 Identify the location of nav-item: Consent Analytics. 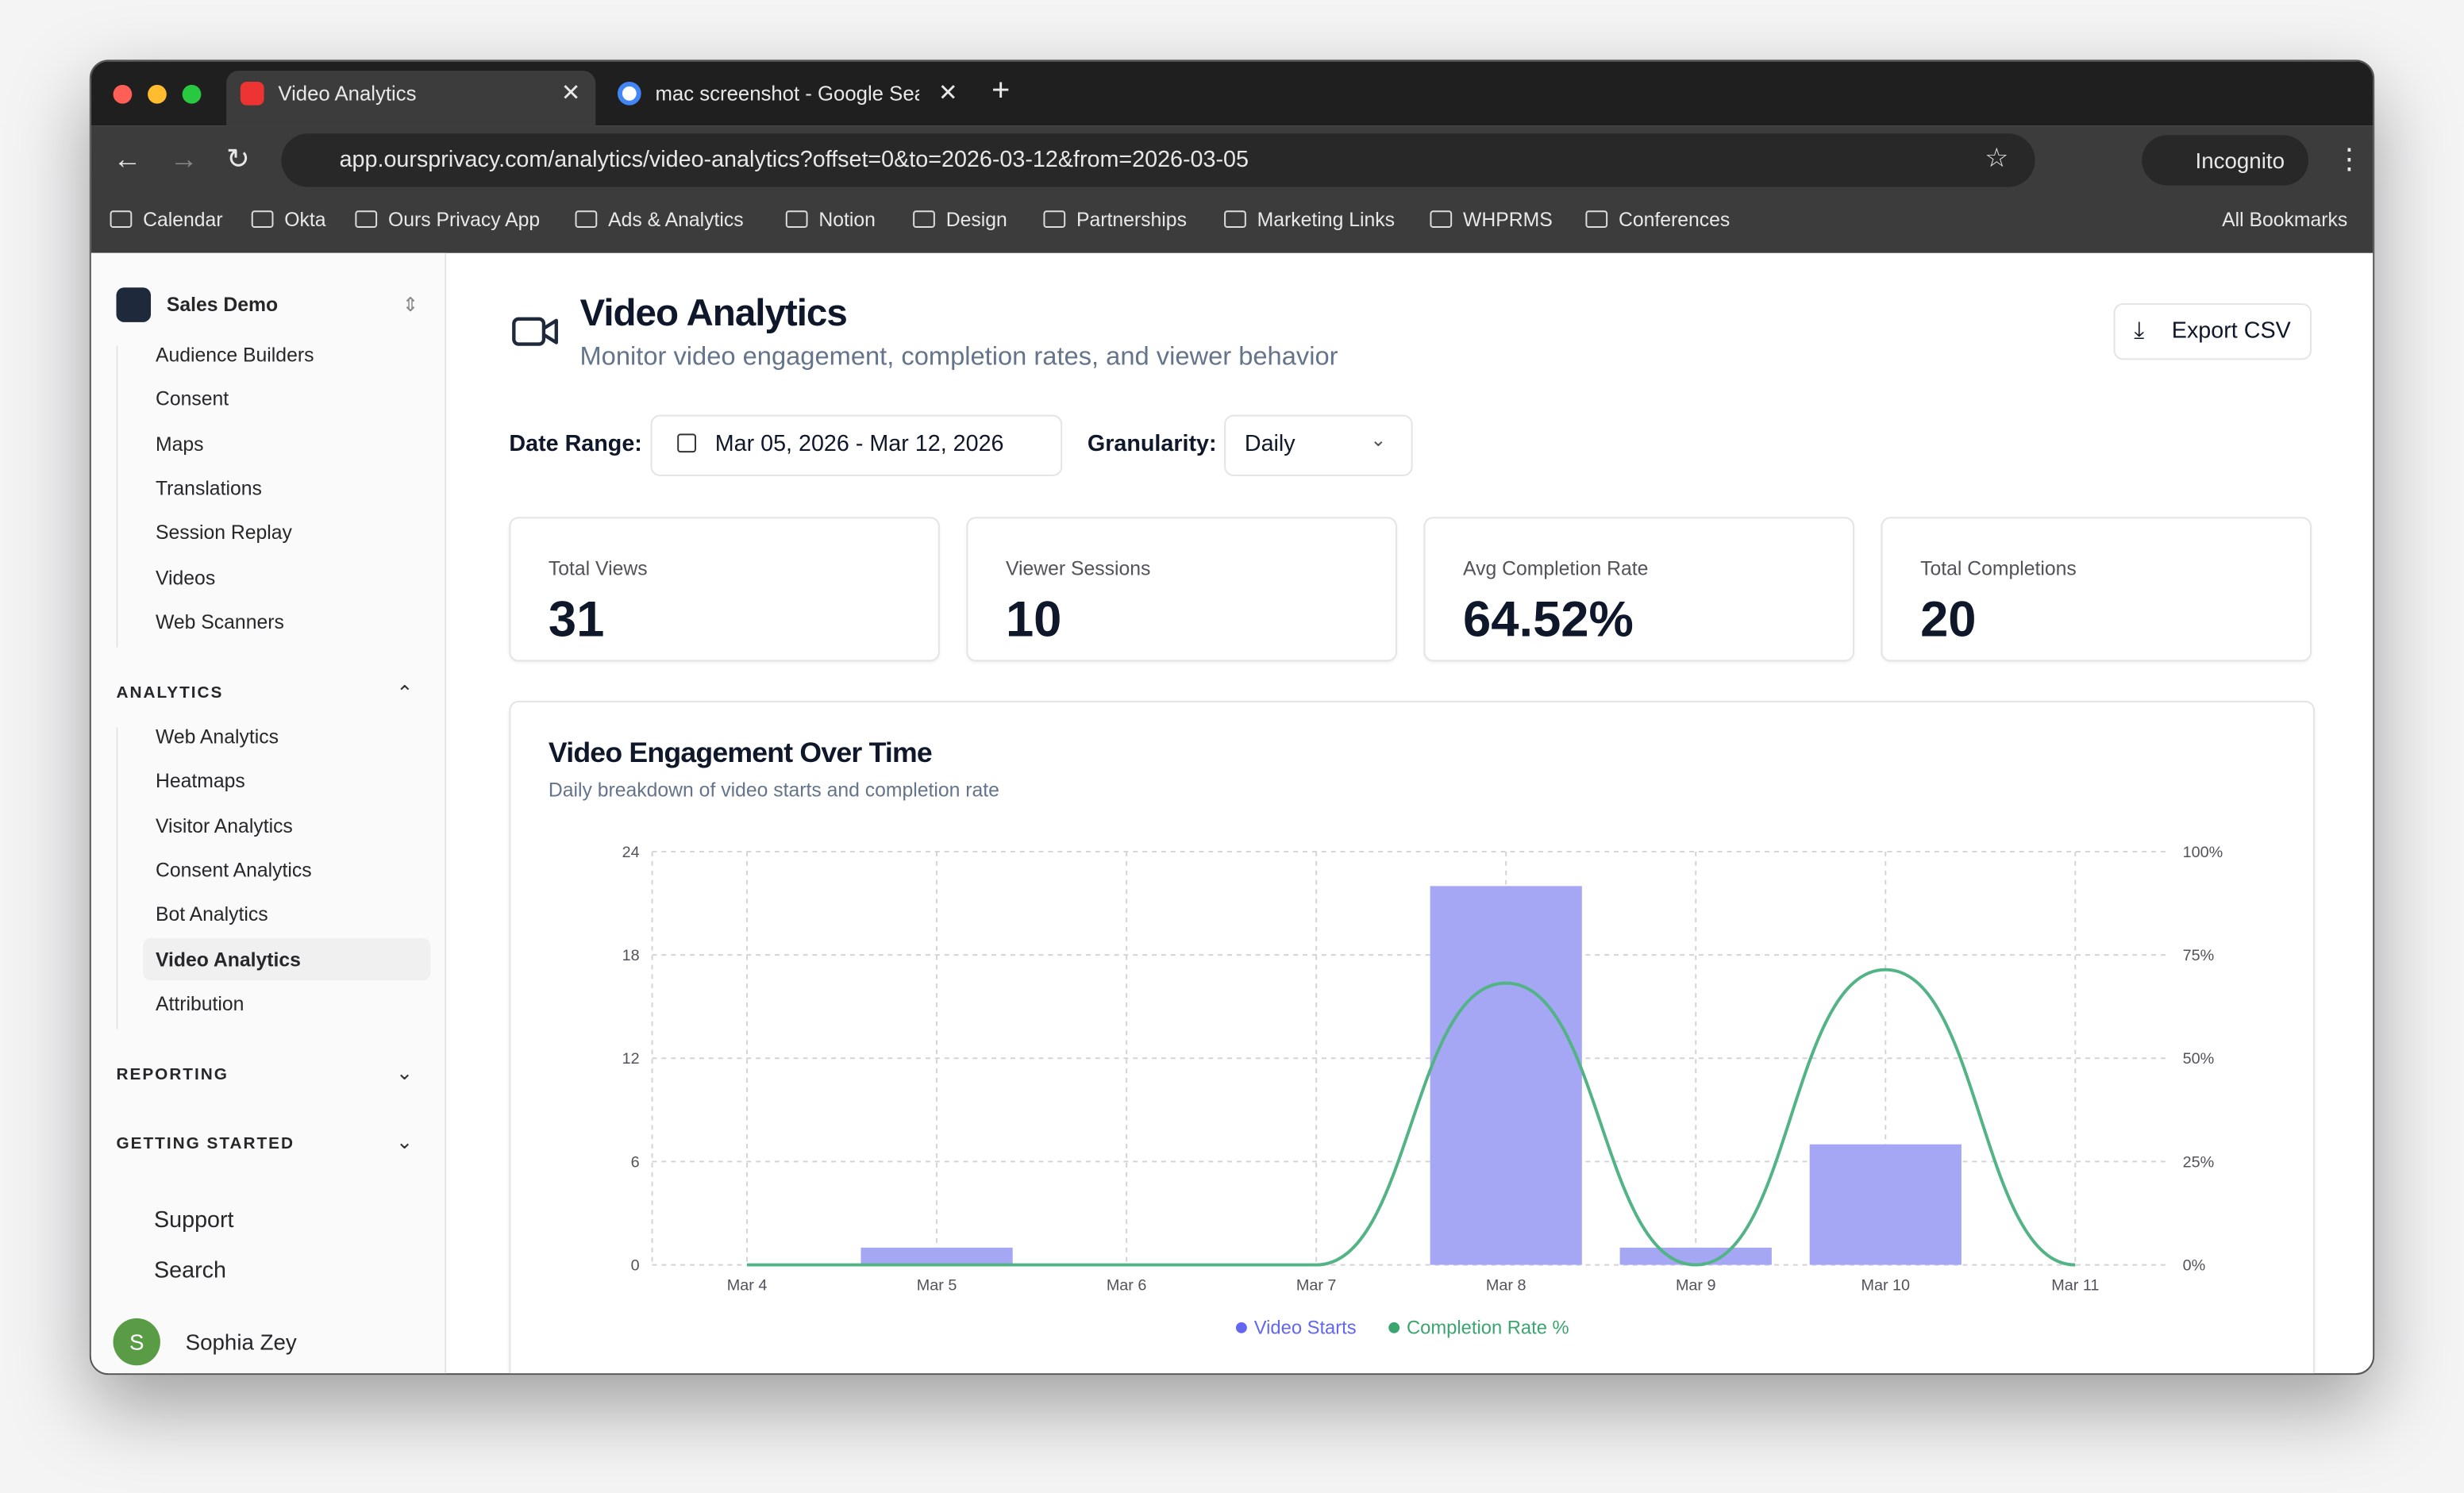
(233, 870).